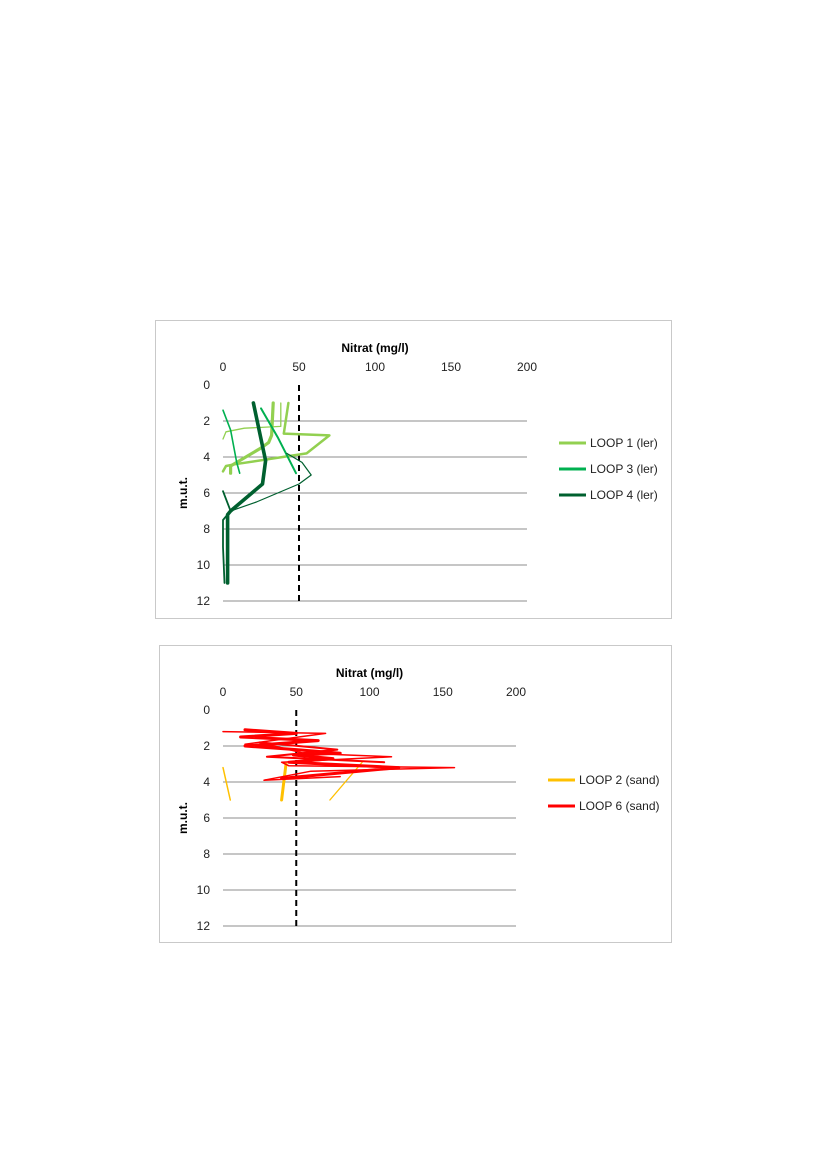 This screenshot has width=827, height=1169. Describe the element at coordinates (624, 495) in the screenshot. I see `legend-label: LOOP 4 (ler)` at that location.